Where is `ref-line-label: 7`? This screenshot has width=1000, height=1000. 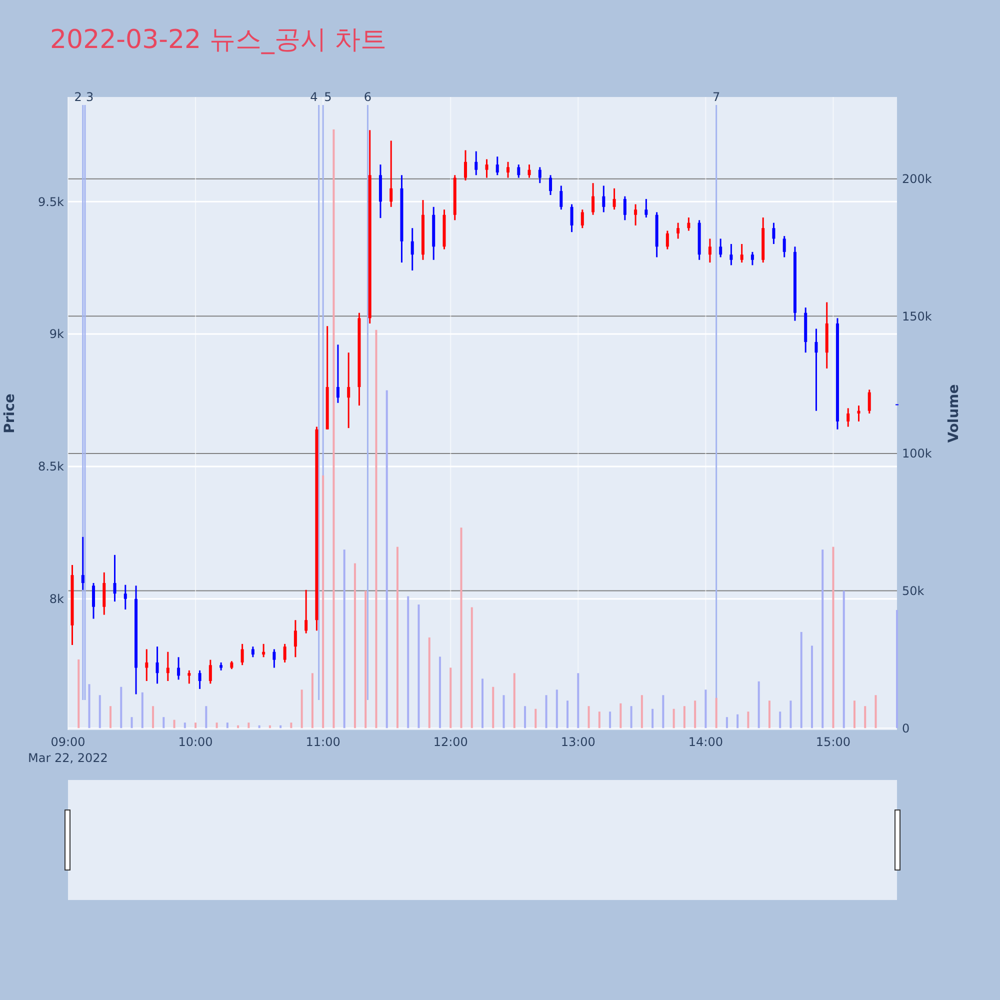 ref-line-label: 7 is located at coordinates (716, 97).